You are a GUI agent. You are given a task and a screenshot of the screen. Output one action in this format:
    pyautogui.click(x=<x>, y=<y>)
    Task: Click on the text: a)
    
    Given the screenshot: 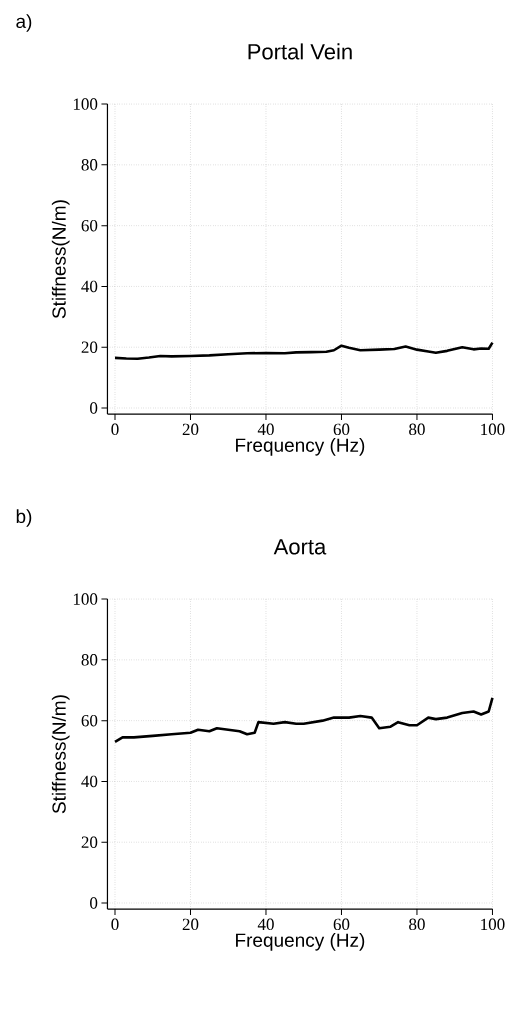 What is the action you would take?
    pyautogui.click(x=24, y=23)
    